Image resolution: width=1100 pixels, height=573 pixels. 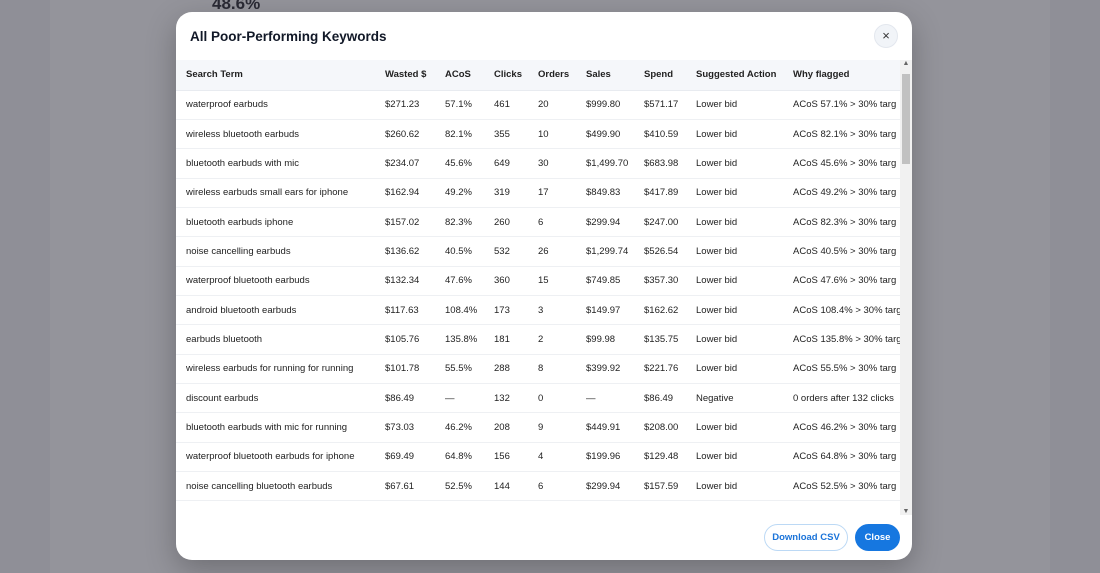 I want to click on table-cell: $247.00, so click(x=670, y=222).